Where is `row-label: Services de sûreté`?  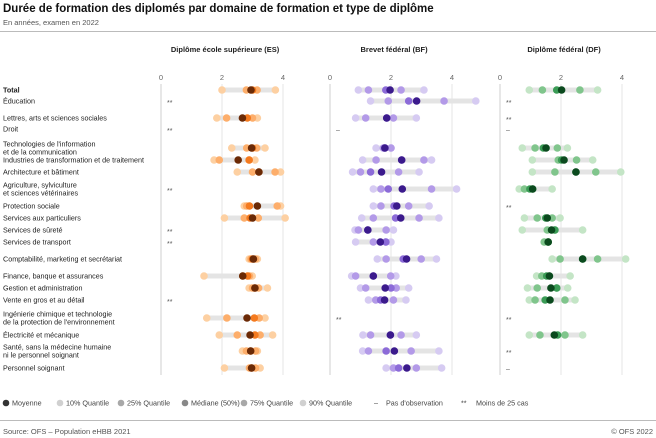 row-label: Services de sûreté is located at coordinates (33, 230).